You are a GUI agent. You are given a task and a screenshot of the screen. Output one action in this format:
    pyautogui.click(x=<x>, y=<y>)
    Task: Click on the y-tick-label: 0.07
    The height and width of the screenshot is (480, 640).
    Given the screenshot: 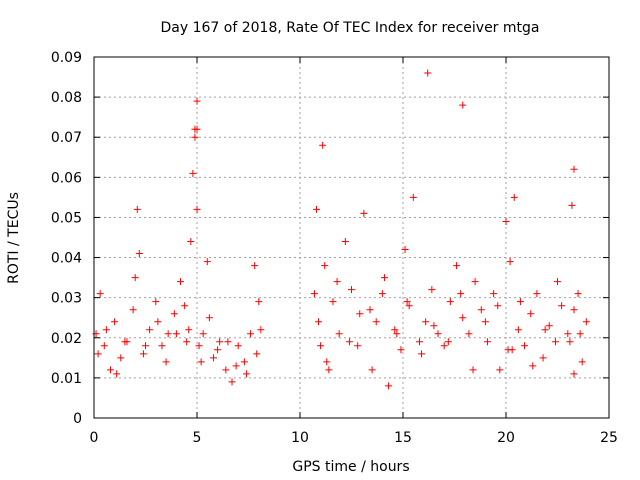 What is the action you would take?
    pyautogui.click(x=66, y=138)
    